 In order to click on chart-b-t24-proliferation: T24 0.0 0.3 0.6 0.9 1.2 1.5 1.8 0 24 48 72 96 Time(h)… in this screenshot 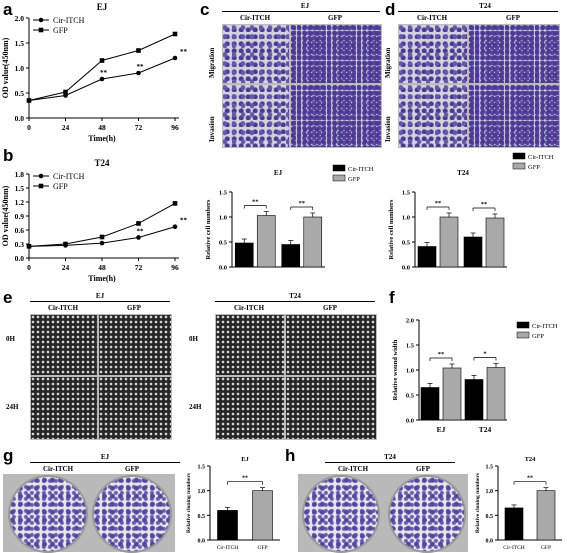, I will do `click(94, 220)`.